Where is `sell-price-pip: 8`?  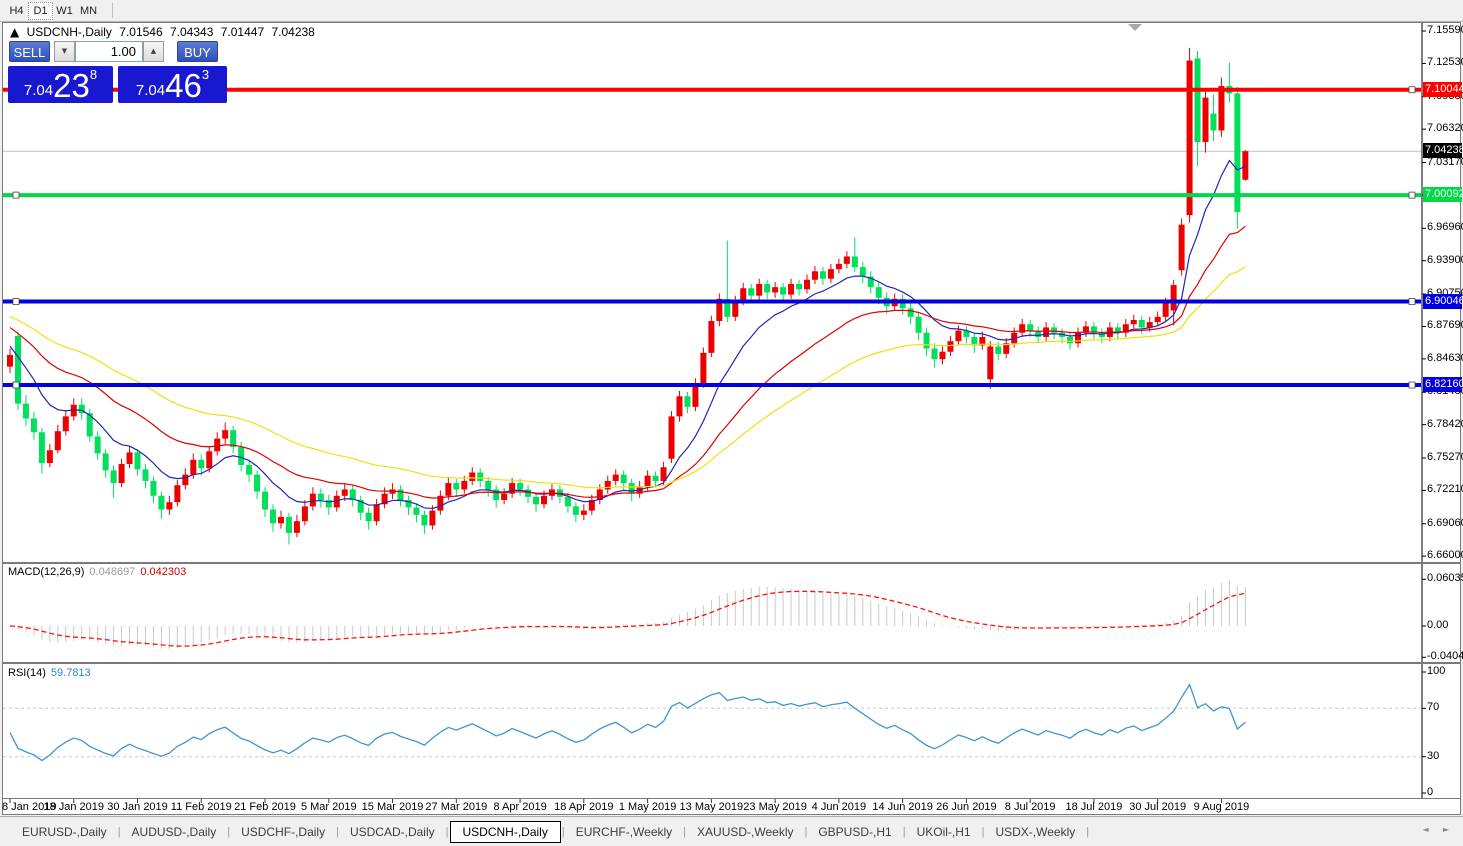
sell-price-pip: 8 is located at coordinates (93, 74).